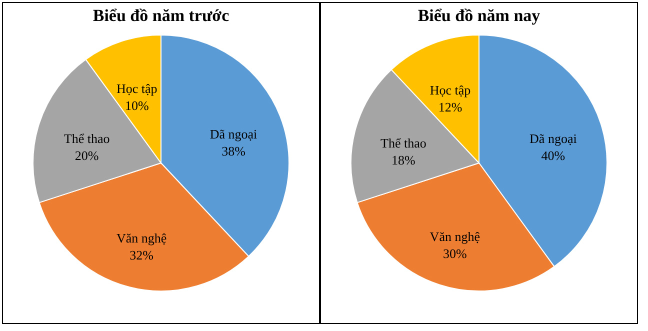  I want to click on data-label: 30%, so click(454, 254).